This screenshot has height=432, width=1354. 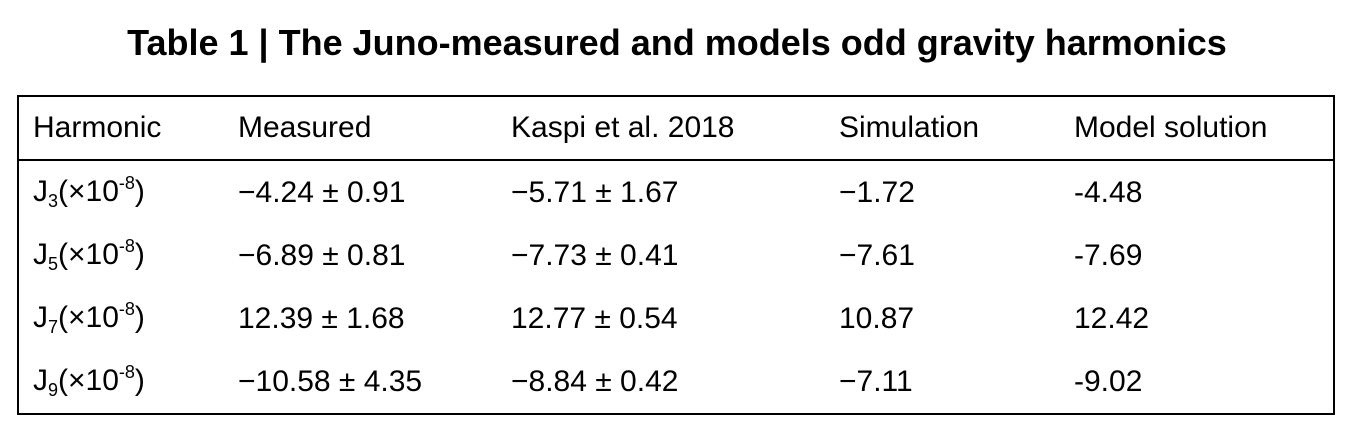 I want to click on table-cell: −6.89 ± 0.81, so click(x=322, y=255).